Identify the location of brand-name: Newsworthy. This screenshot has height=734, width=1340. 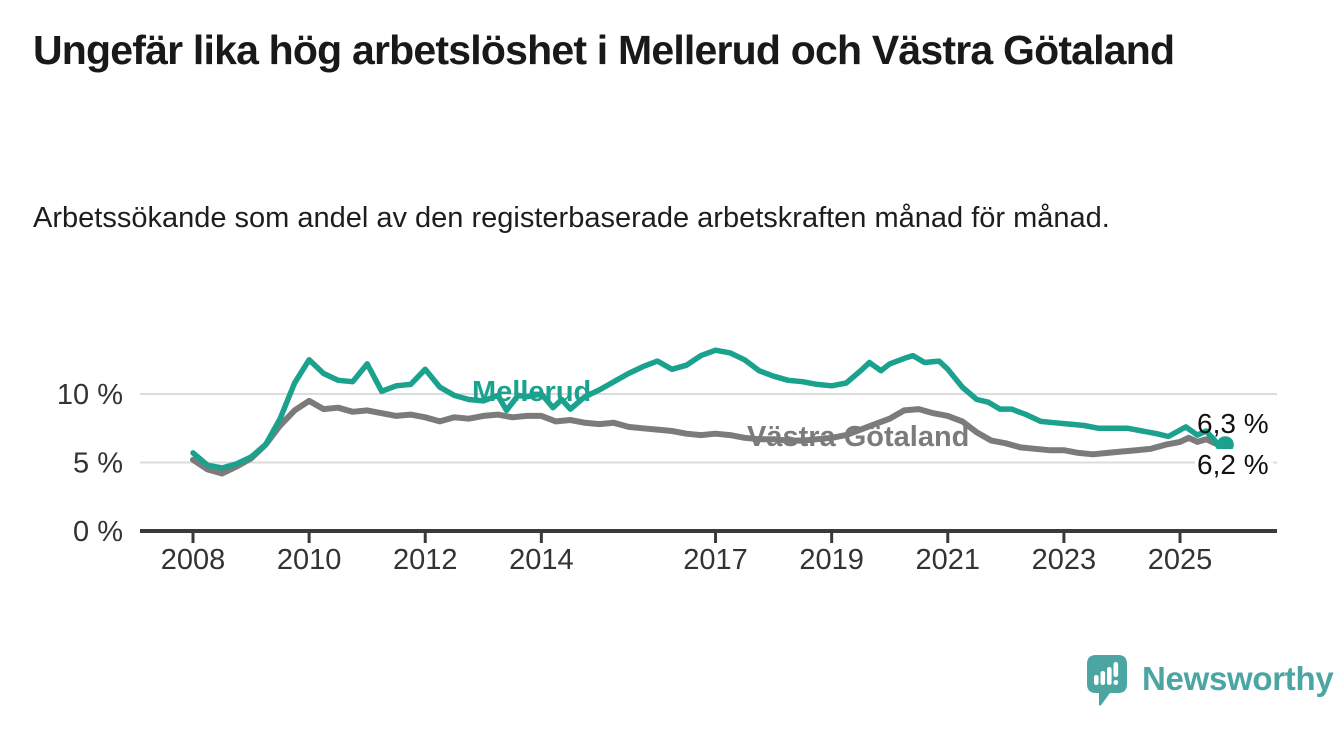
(1238, 678).